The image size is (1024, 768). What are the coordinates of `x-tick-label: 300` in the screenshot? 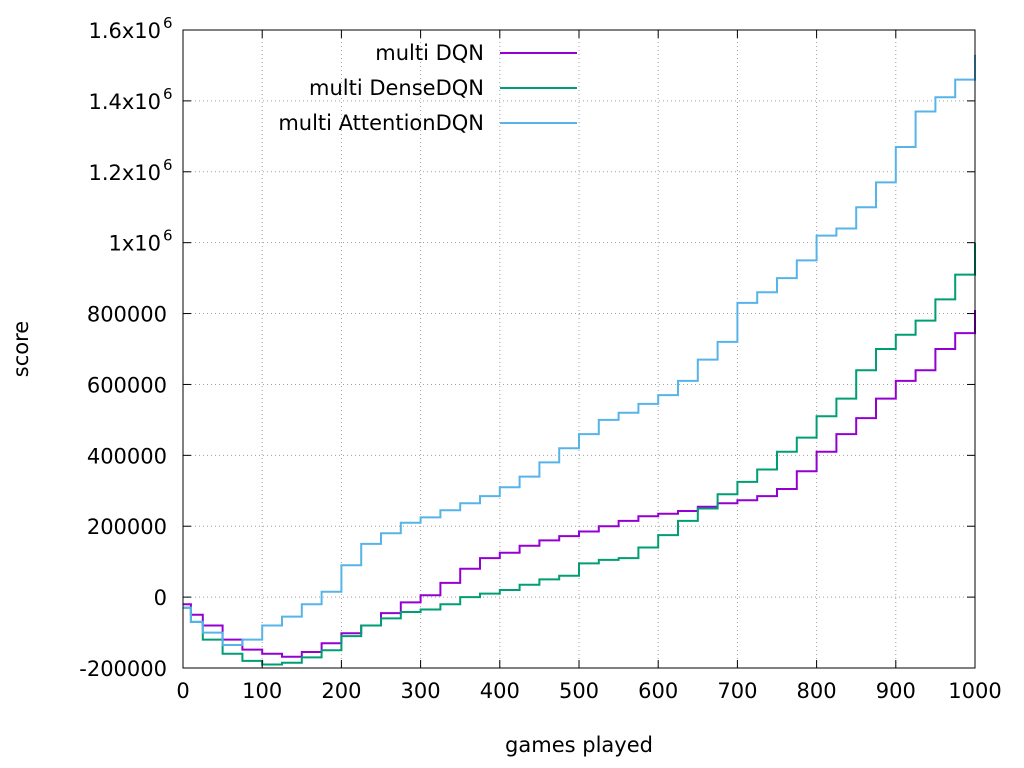 It's located at (421, 691).